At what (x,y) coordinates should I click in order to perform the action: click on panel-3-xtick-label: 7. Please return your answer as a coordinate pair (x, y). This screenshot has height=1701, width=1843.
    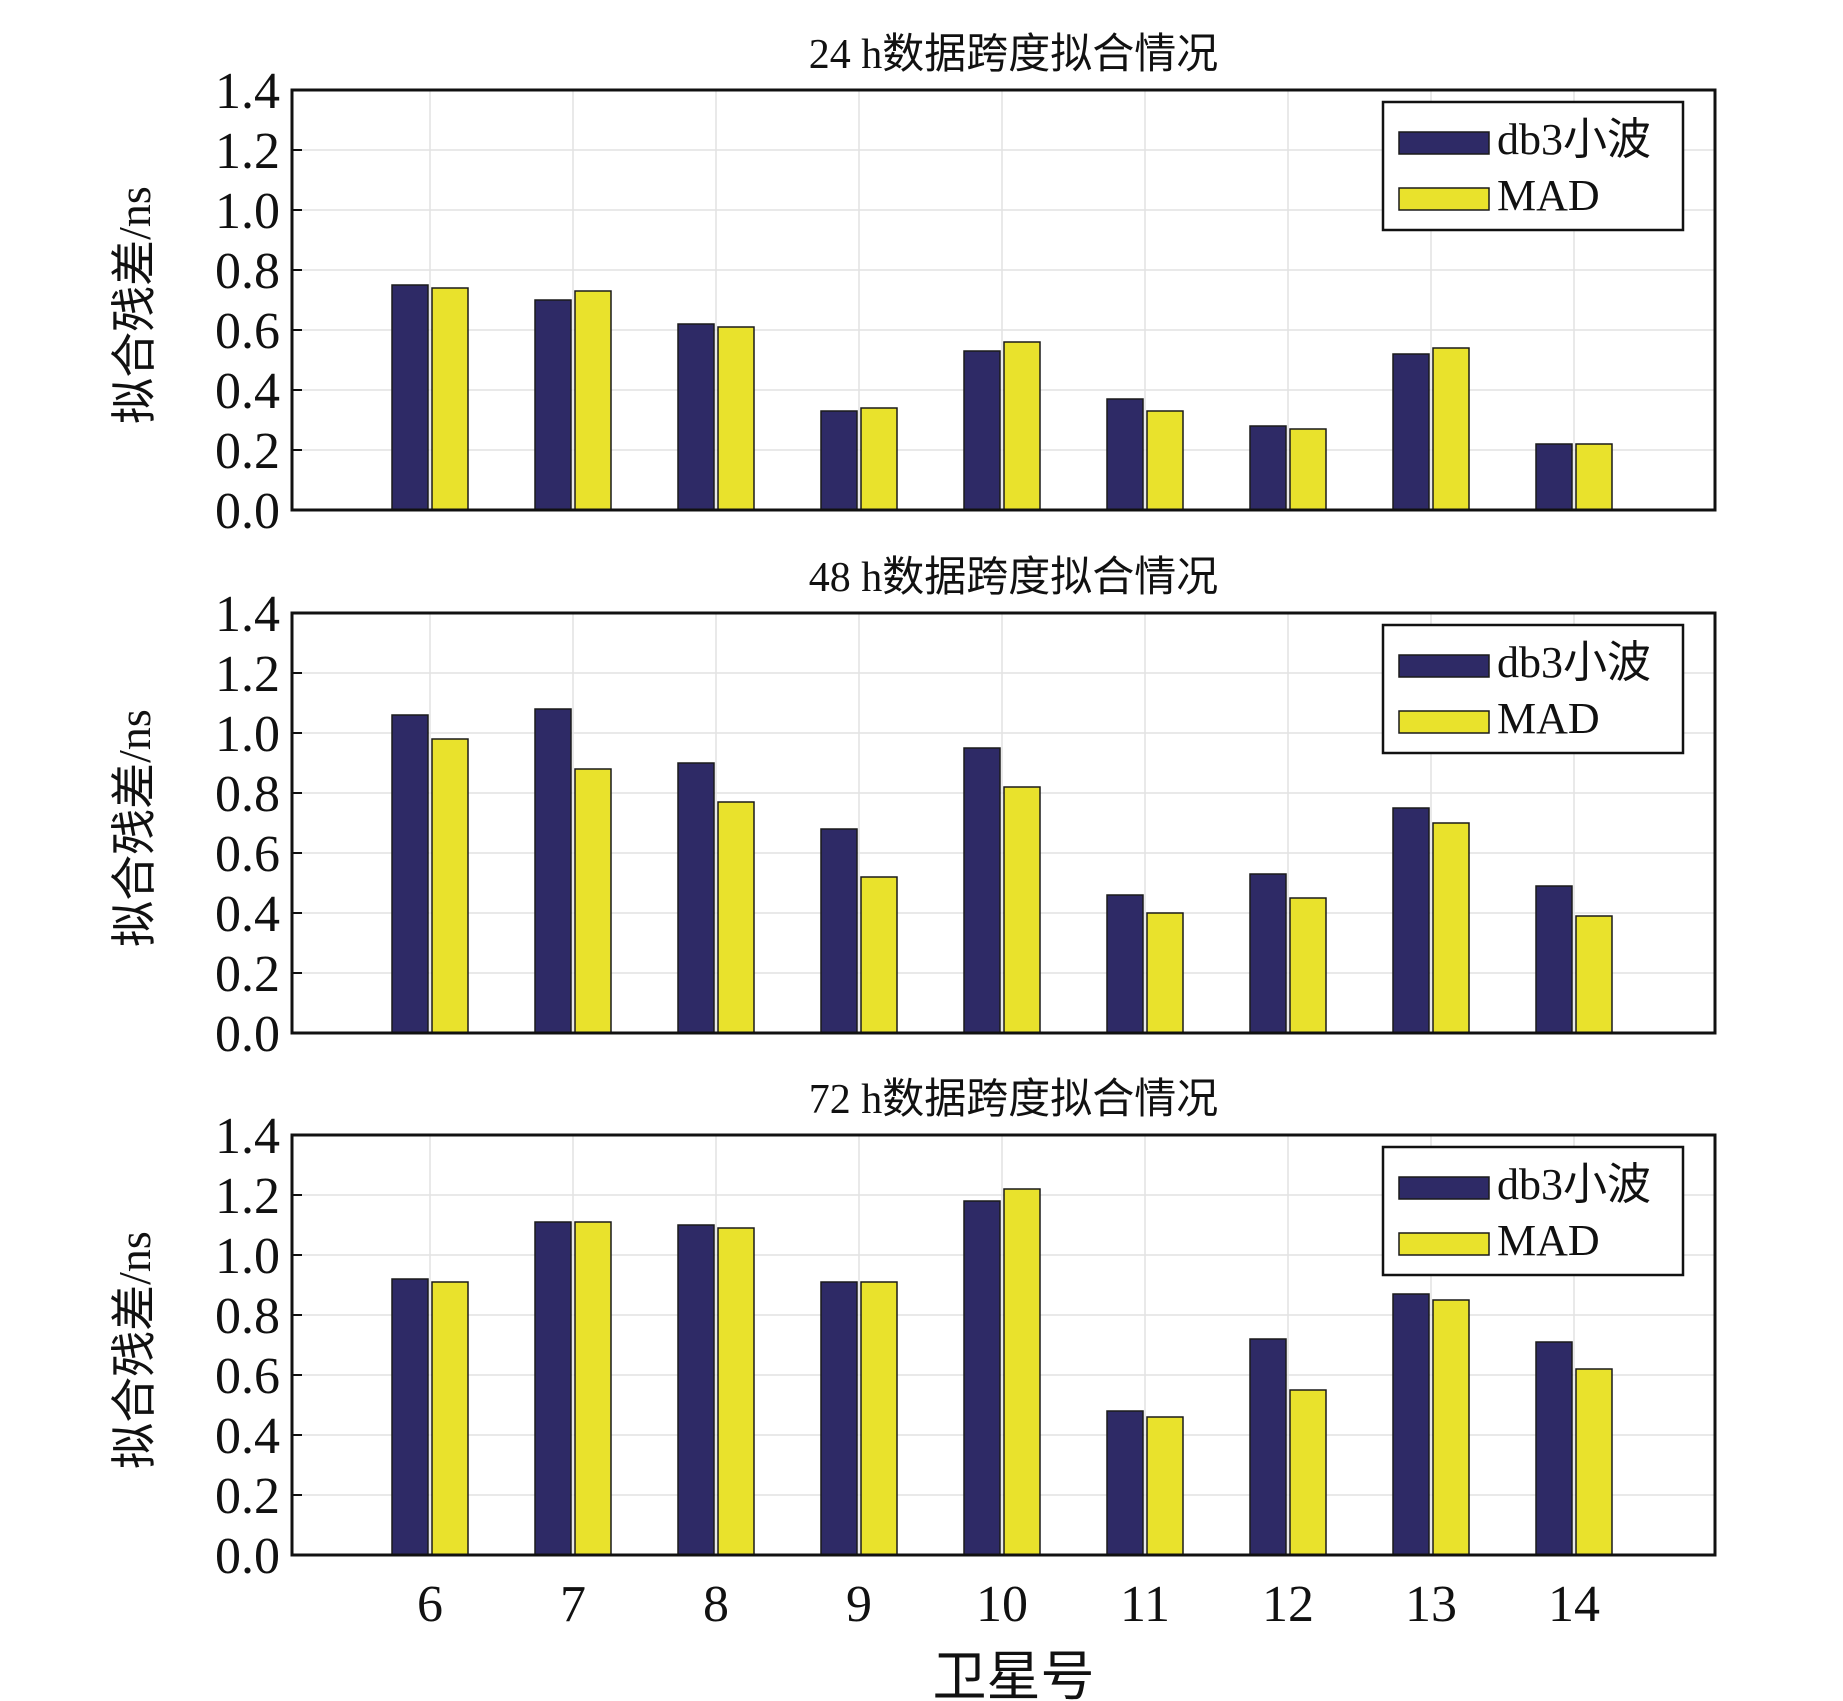
    Looking at the image, I should click on (573, 1604).